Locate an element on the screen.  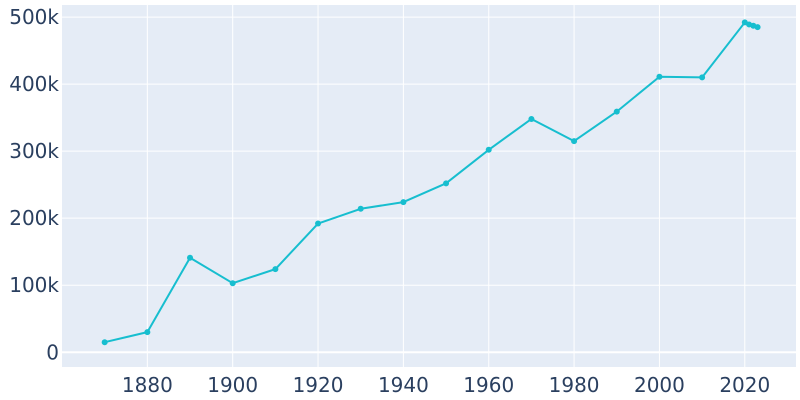
x-tick-label: 1900 is located at coordinates (232, 385).